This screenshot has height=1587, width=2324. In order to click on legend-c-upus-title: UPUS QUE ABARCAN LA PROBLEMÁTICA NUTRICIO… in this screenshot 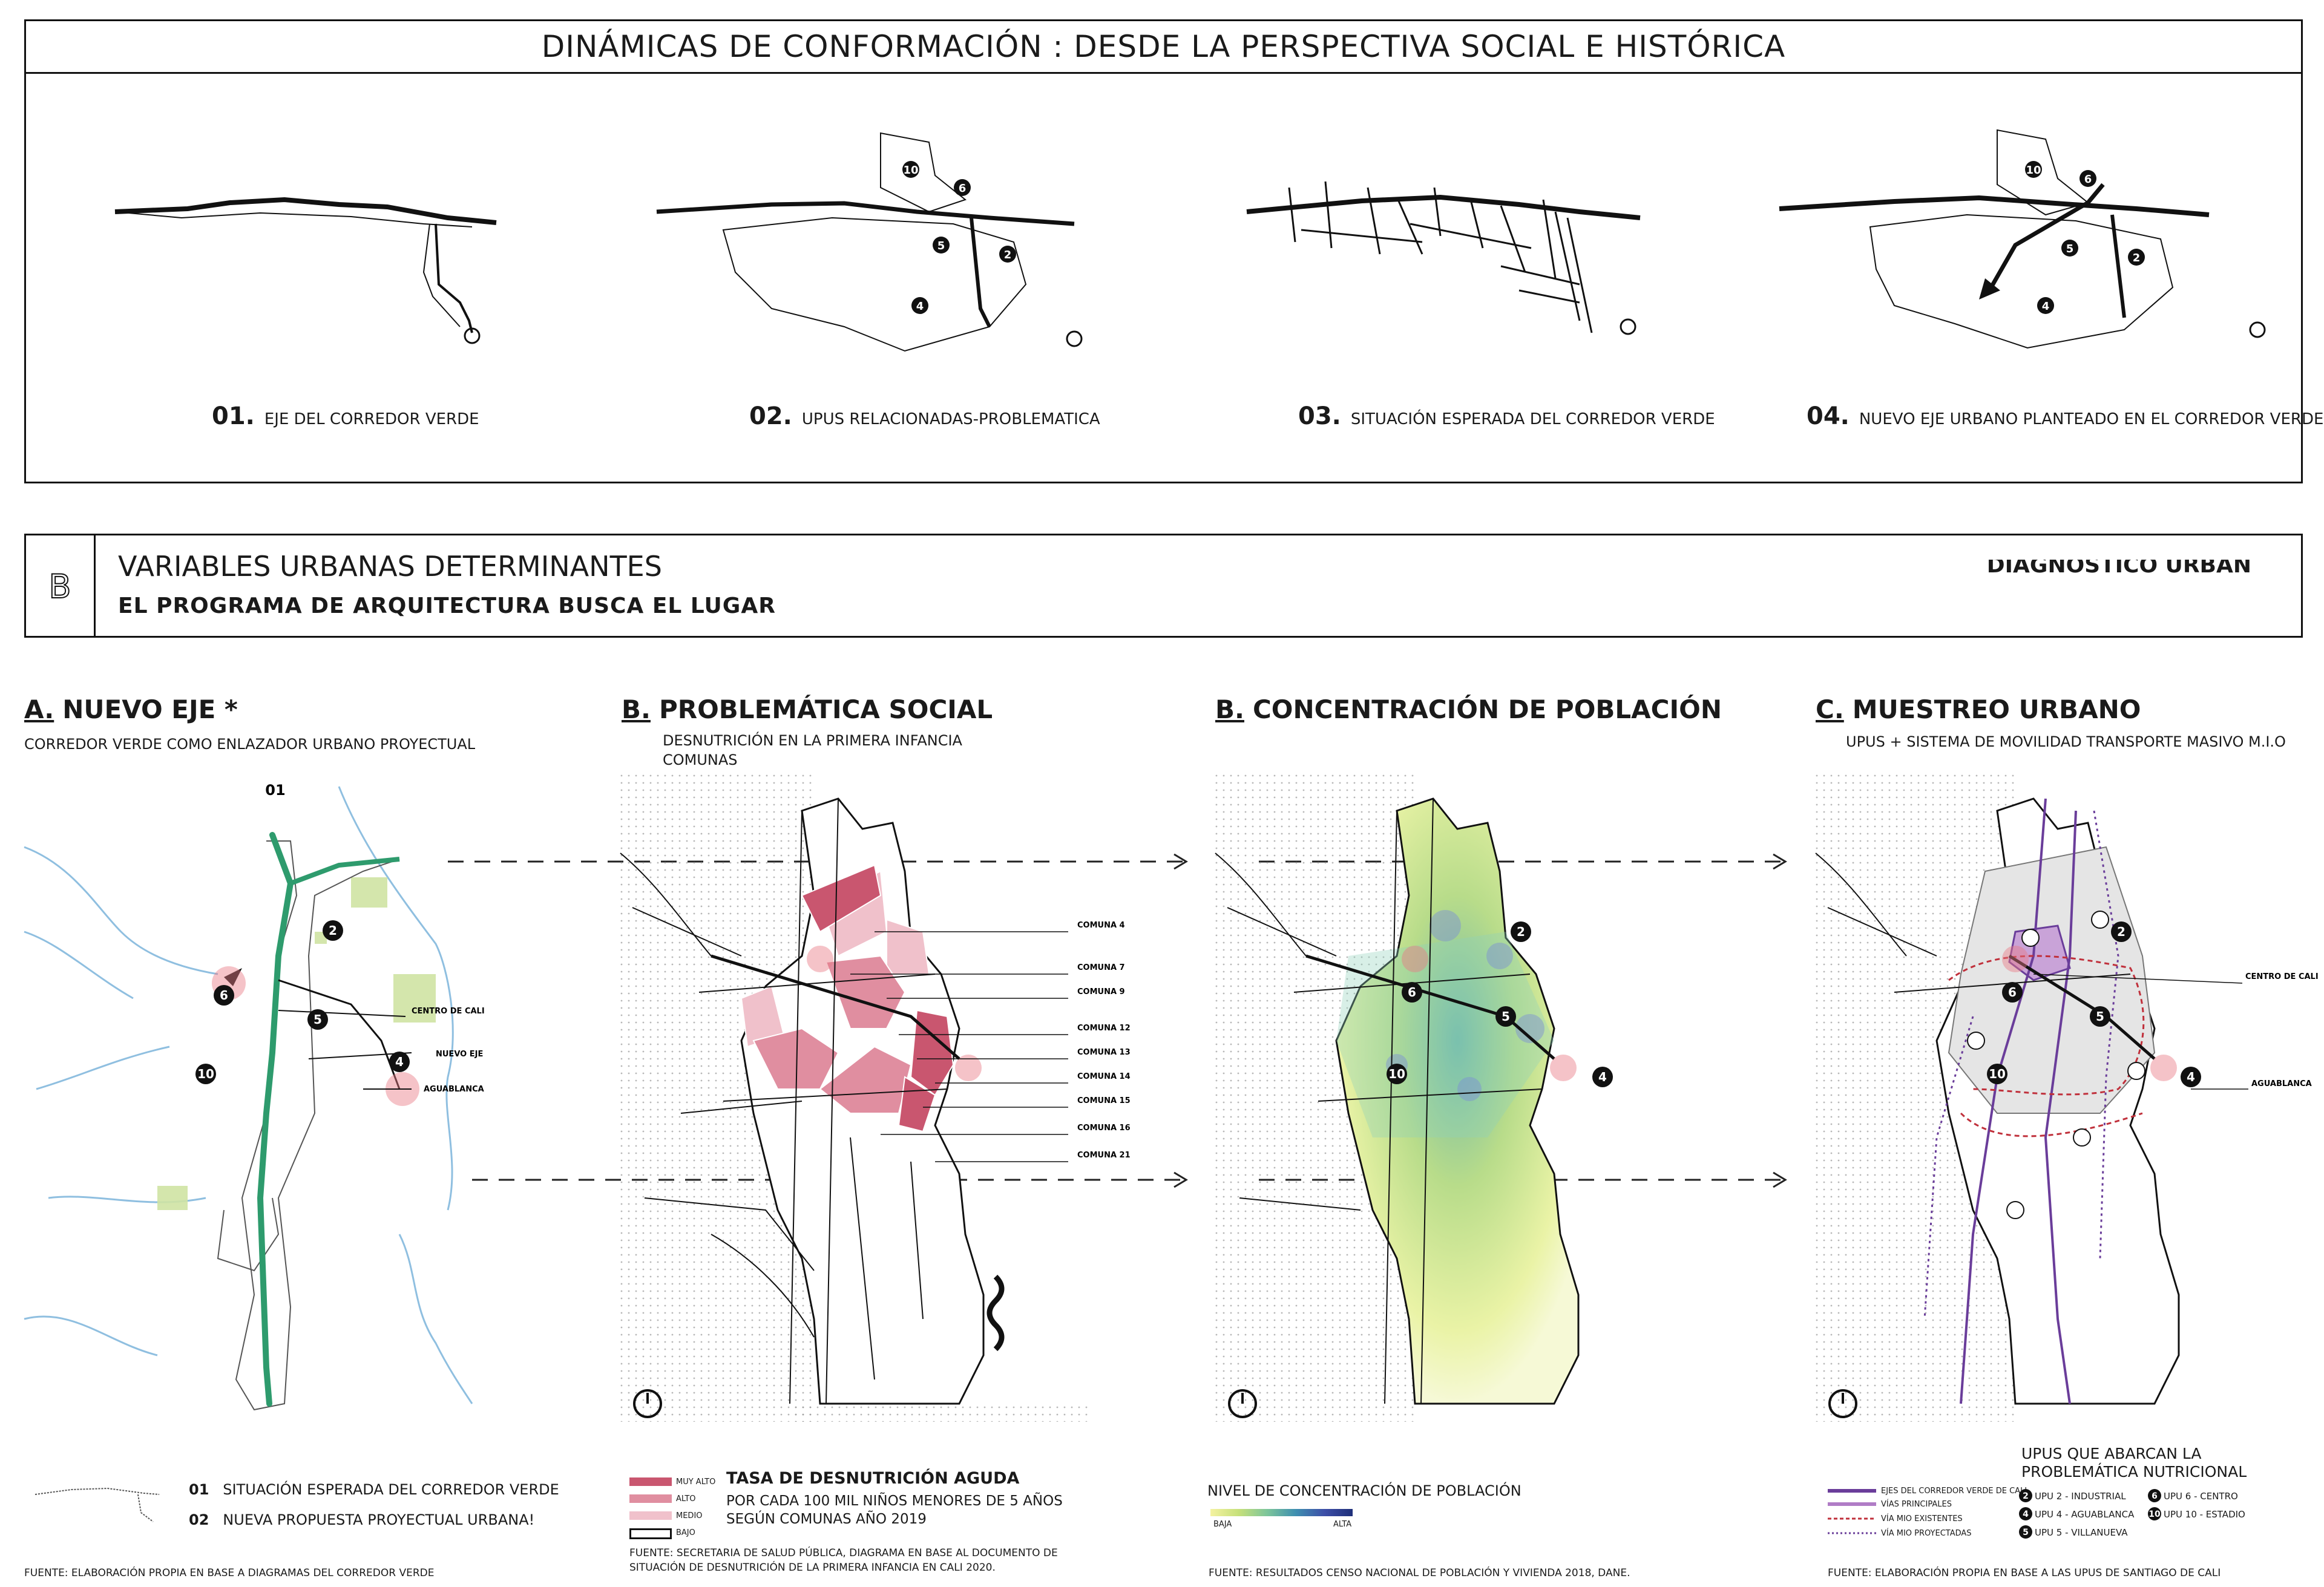, I will do `click(2134, 1463)`.